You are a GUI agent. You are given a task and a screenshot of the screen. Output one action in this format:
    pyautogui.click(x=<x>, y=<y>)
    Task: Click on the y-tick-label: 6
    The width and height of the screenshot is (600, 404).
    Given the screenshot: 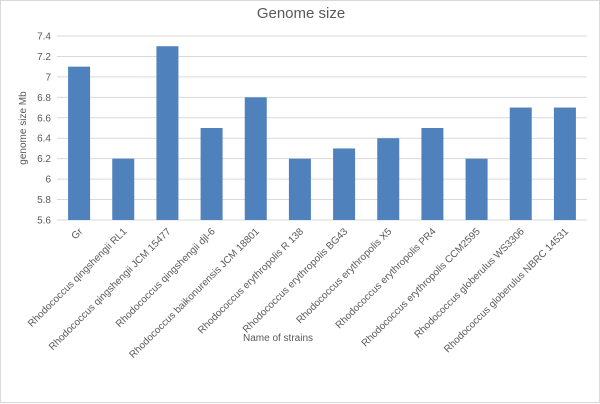 What is the action you would take?
    pyautogui.click(x=48, y=180)
    